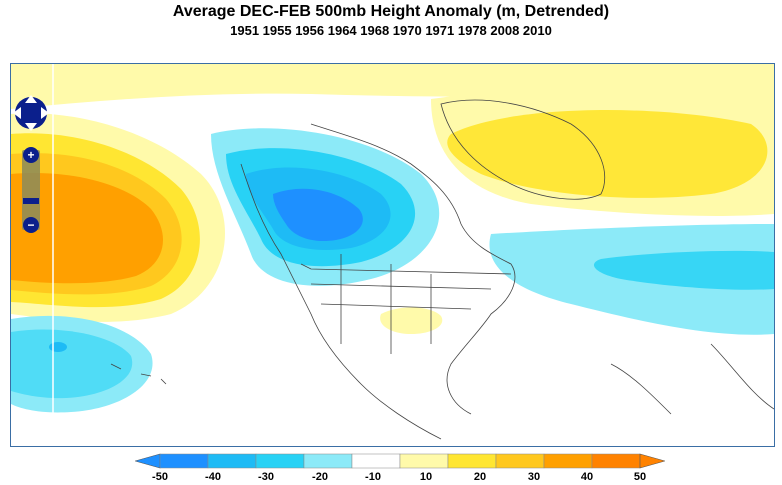 The width and height of the screenshot is (782, 485). Describe the element at coordinates (640, 477) in the screenshot. I see `colorbar-tick-label: 50` at that location.